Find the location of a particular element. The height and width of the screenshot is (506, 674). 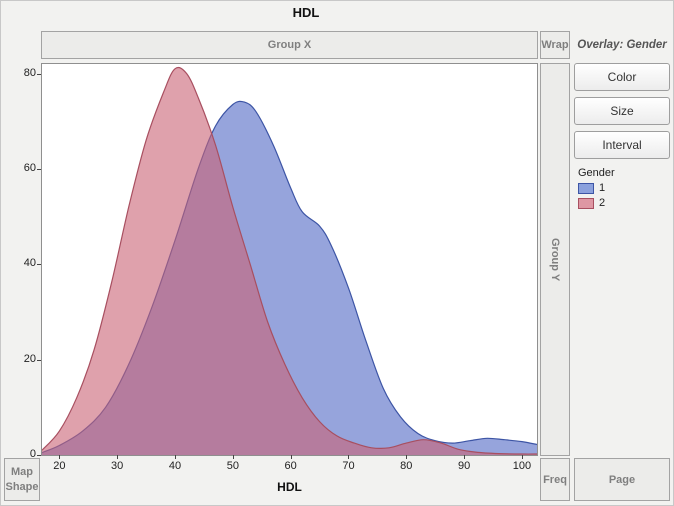

overlay-label: Overlay: Gender is located at coordinates (622, 45).